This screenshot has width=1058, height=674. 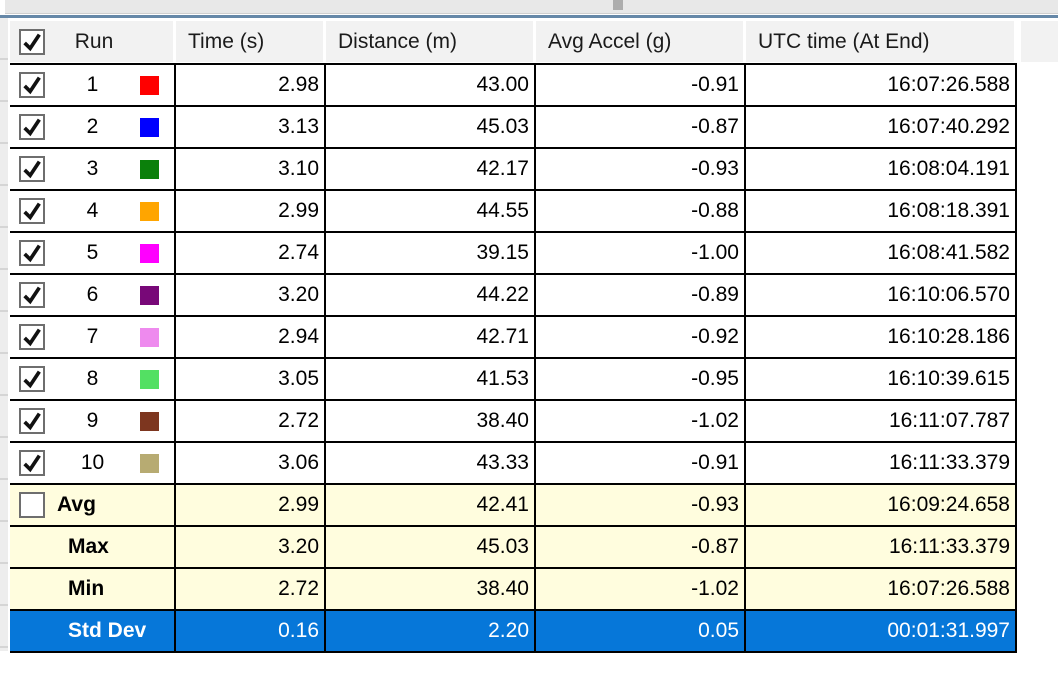 I want to click on run-cell: 2, so click(x=93, y=127).